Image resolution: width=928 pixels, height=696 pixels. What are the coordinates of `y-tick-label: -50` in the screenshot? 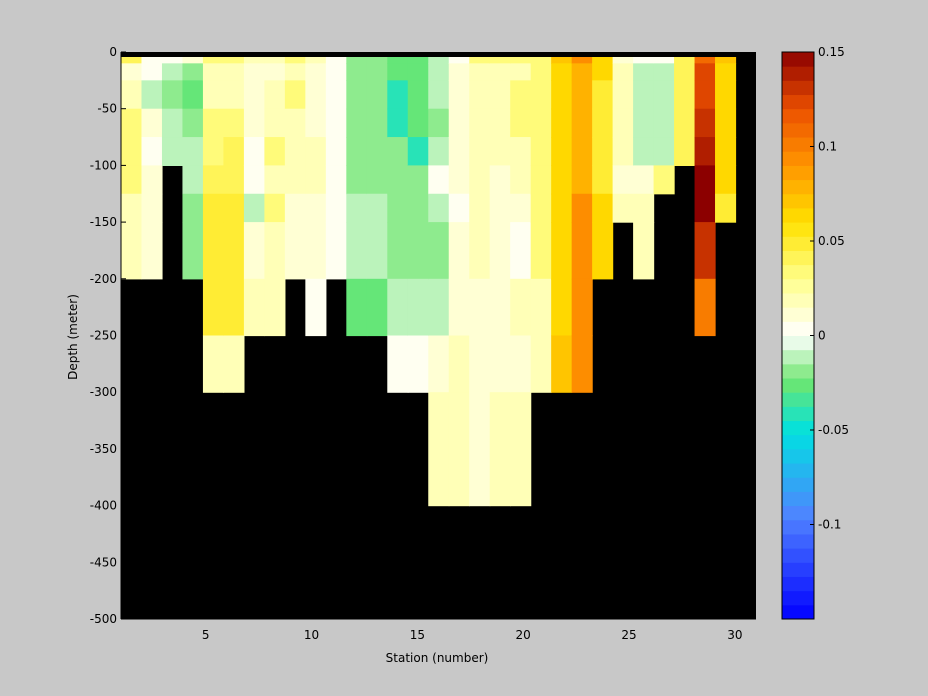 It's located at (107, 109).